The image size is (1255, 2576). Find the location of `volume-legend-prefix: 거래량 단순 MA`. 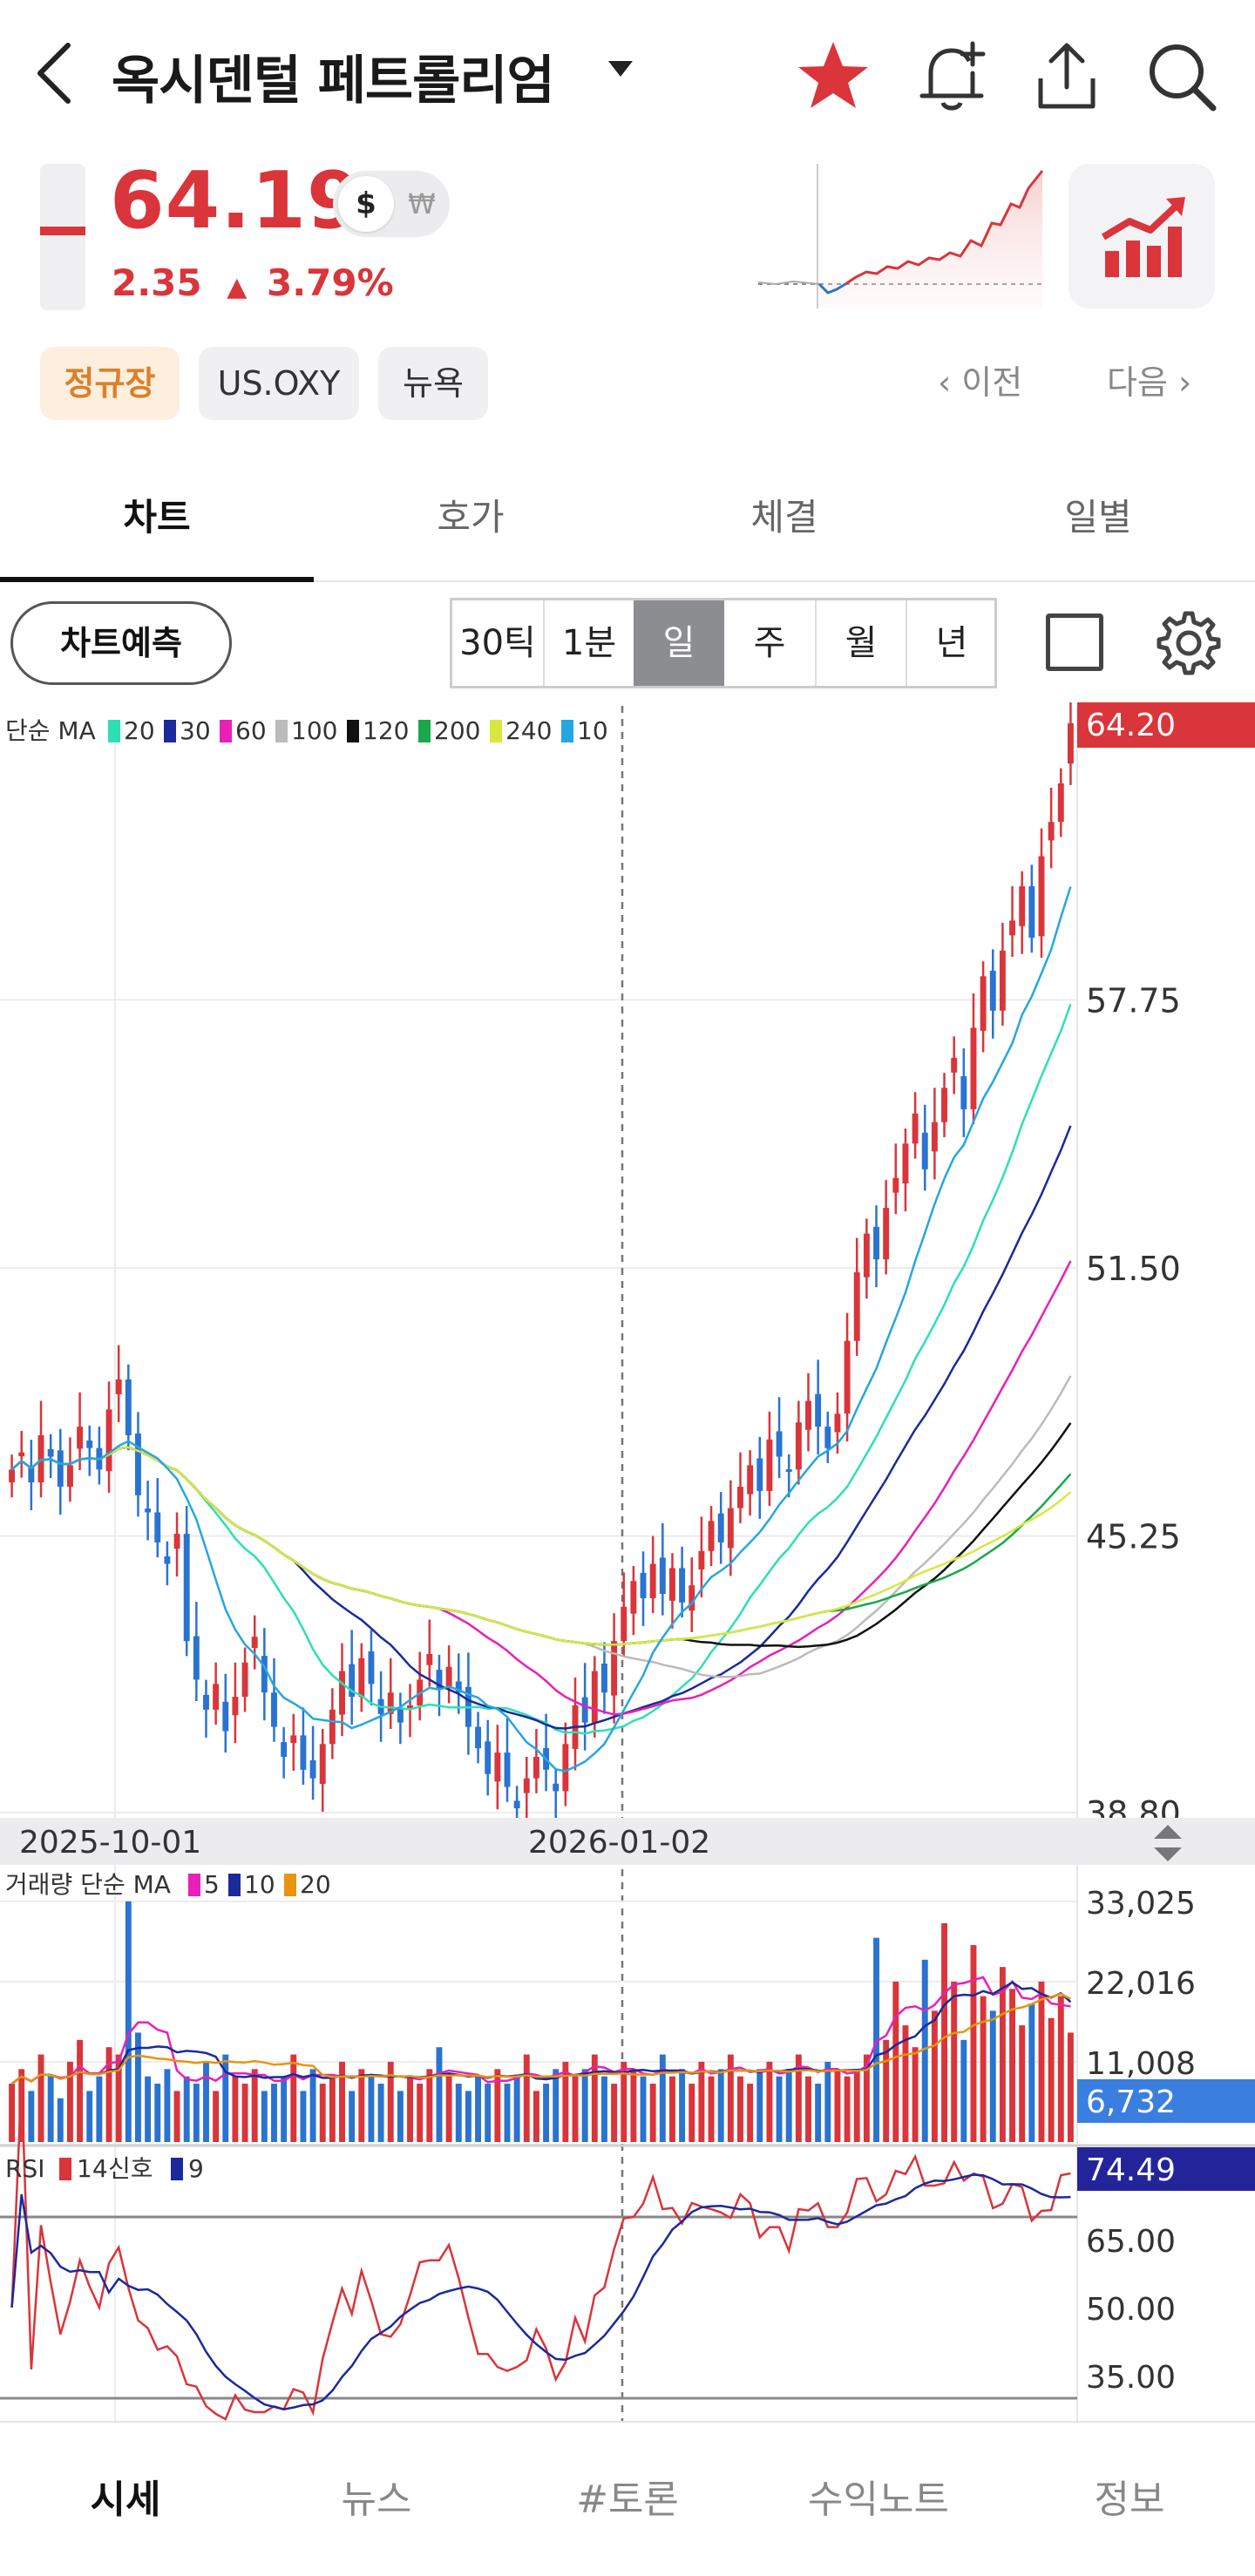

volume-legend-prefix: 거래량 단순 MA is located at coordinates (88, 1885).